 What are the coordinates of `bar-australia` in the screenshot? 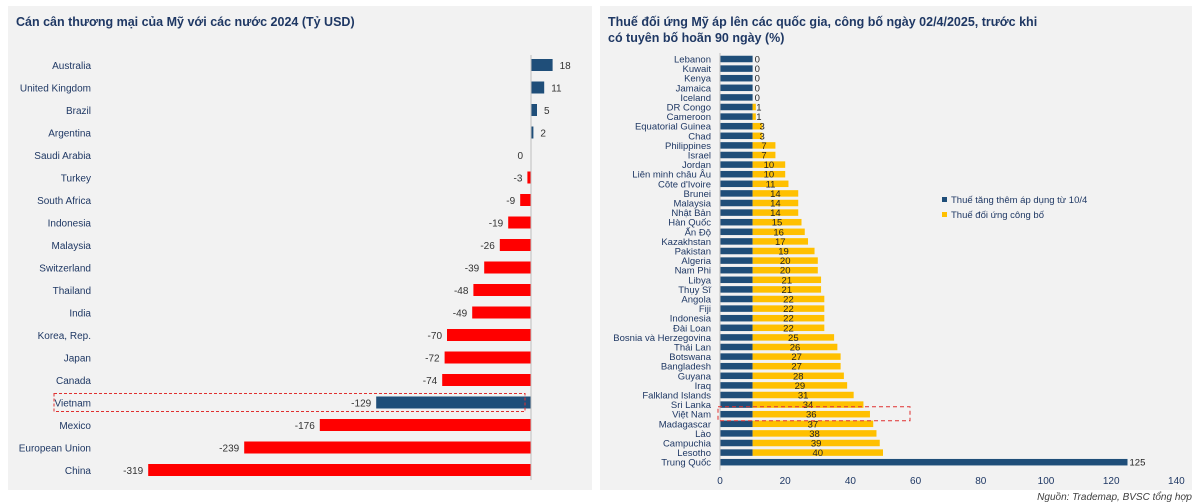 It's located at (542, 65).